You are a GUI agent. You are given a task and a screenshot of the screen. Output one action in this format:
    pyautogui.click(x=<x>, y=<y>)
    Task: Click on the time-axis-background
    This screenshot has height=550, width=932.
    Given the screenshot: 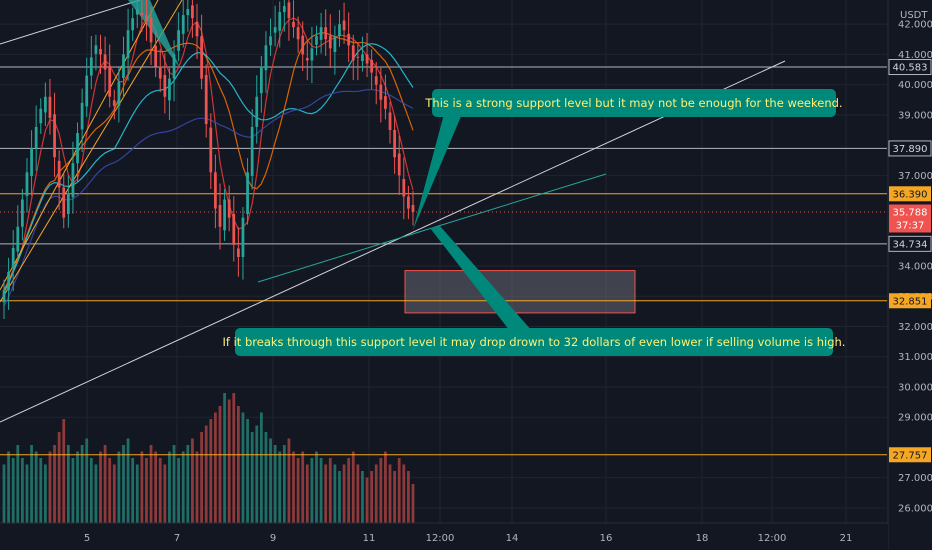 What is the action you would take?
    pyautogui.click(x=444, y=537)
    